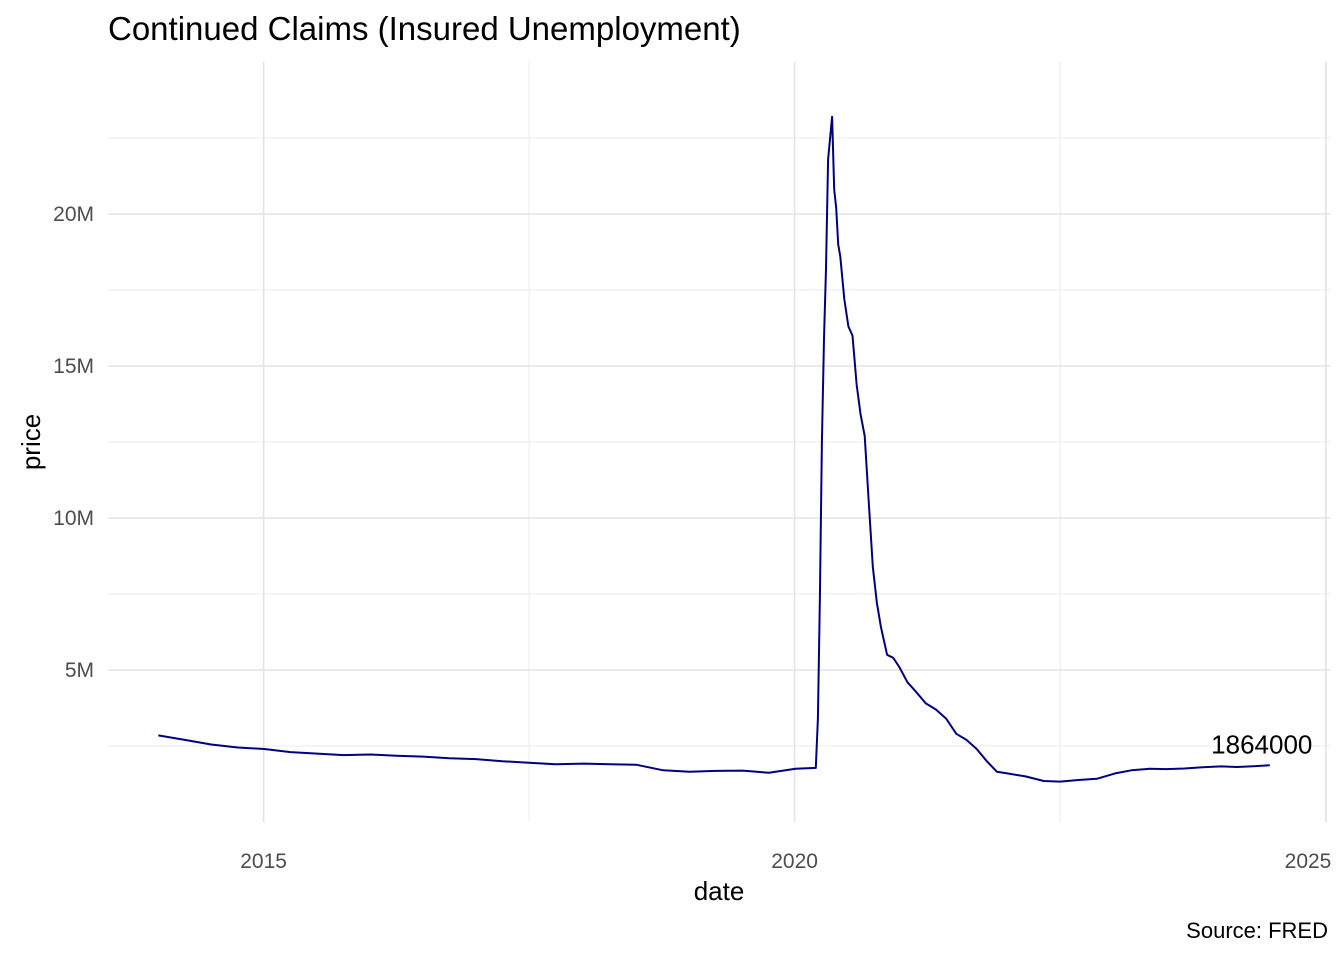  Describe the element at coordinates (263, 861) in the screenshot. I see `x-tick-label: 2015` at that location.